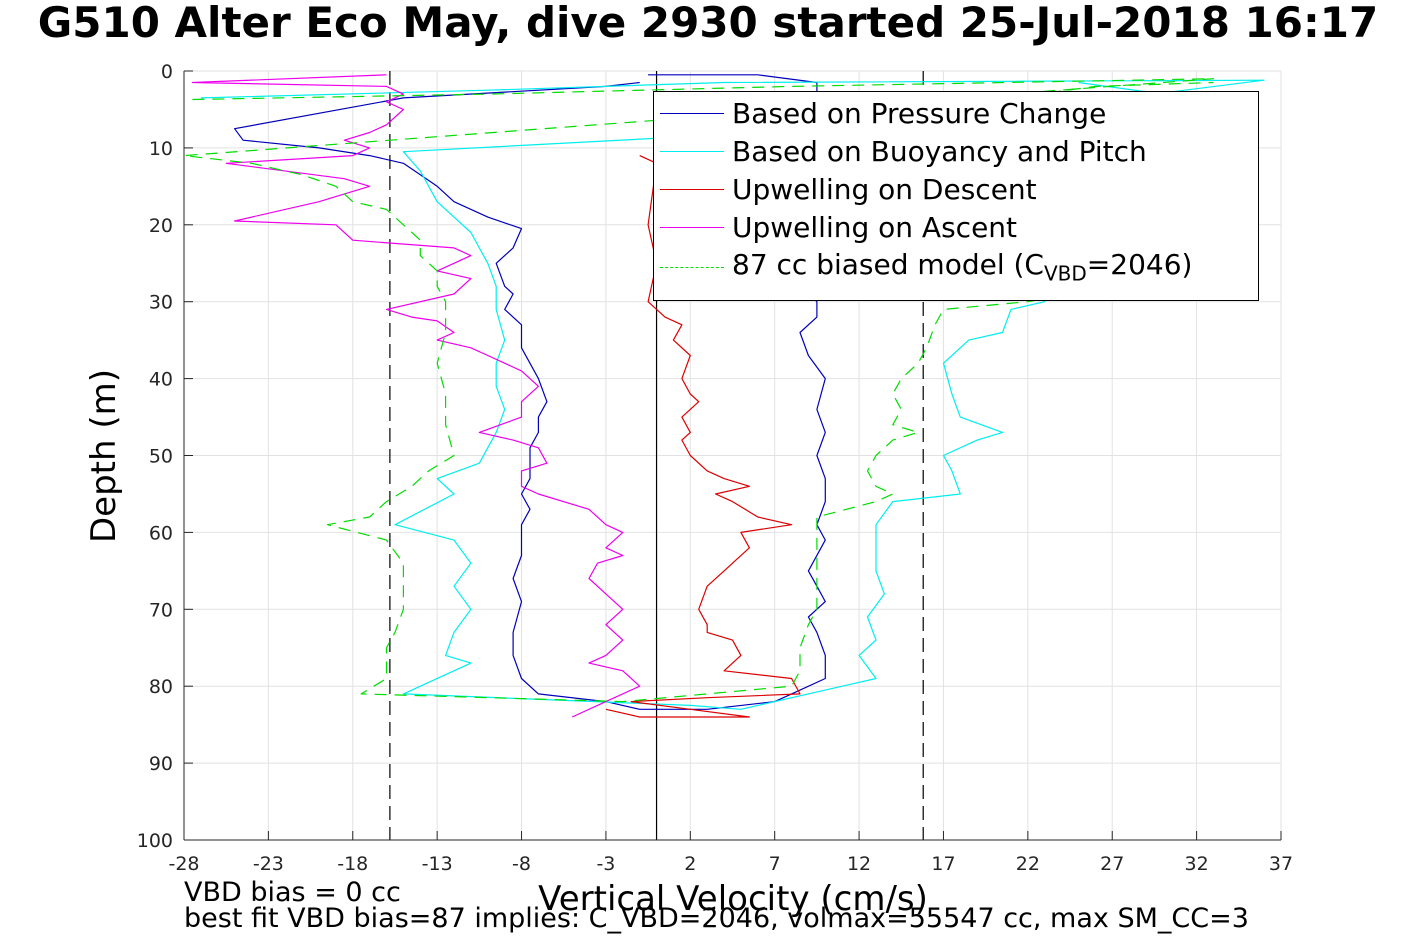 The image size is (1417, 945). I want to click on y-tick-label: 80, so click(161, 687).